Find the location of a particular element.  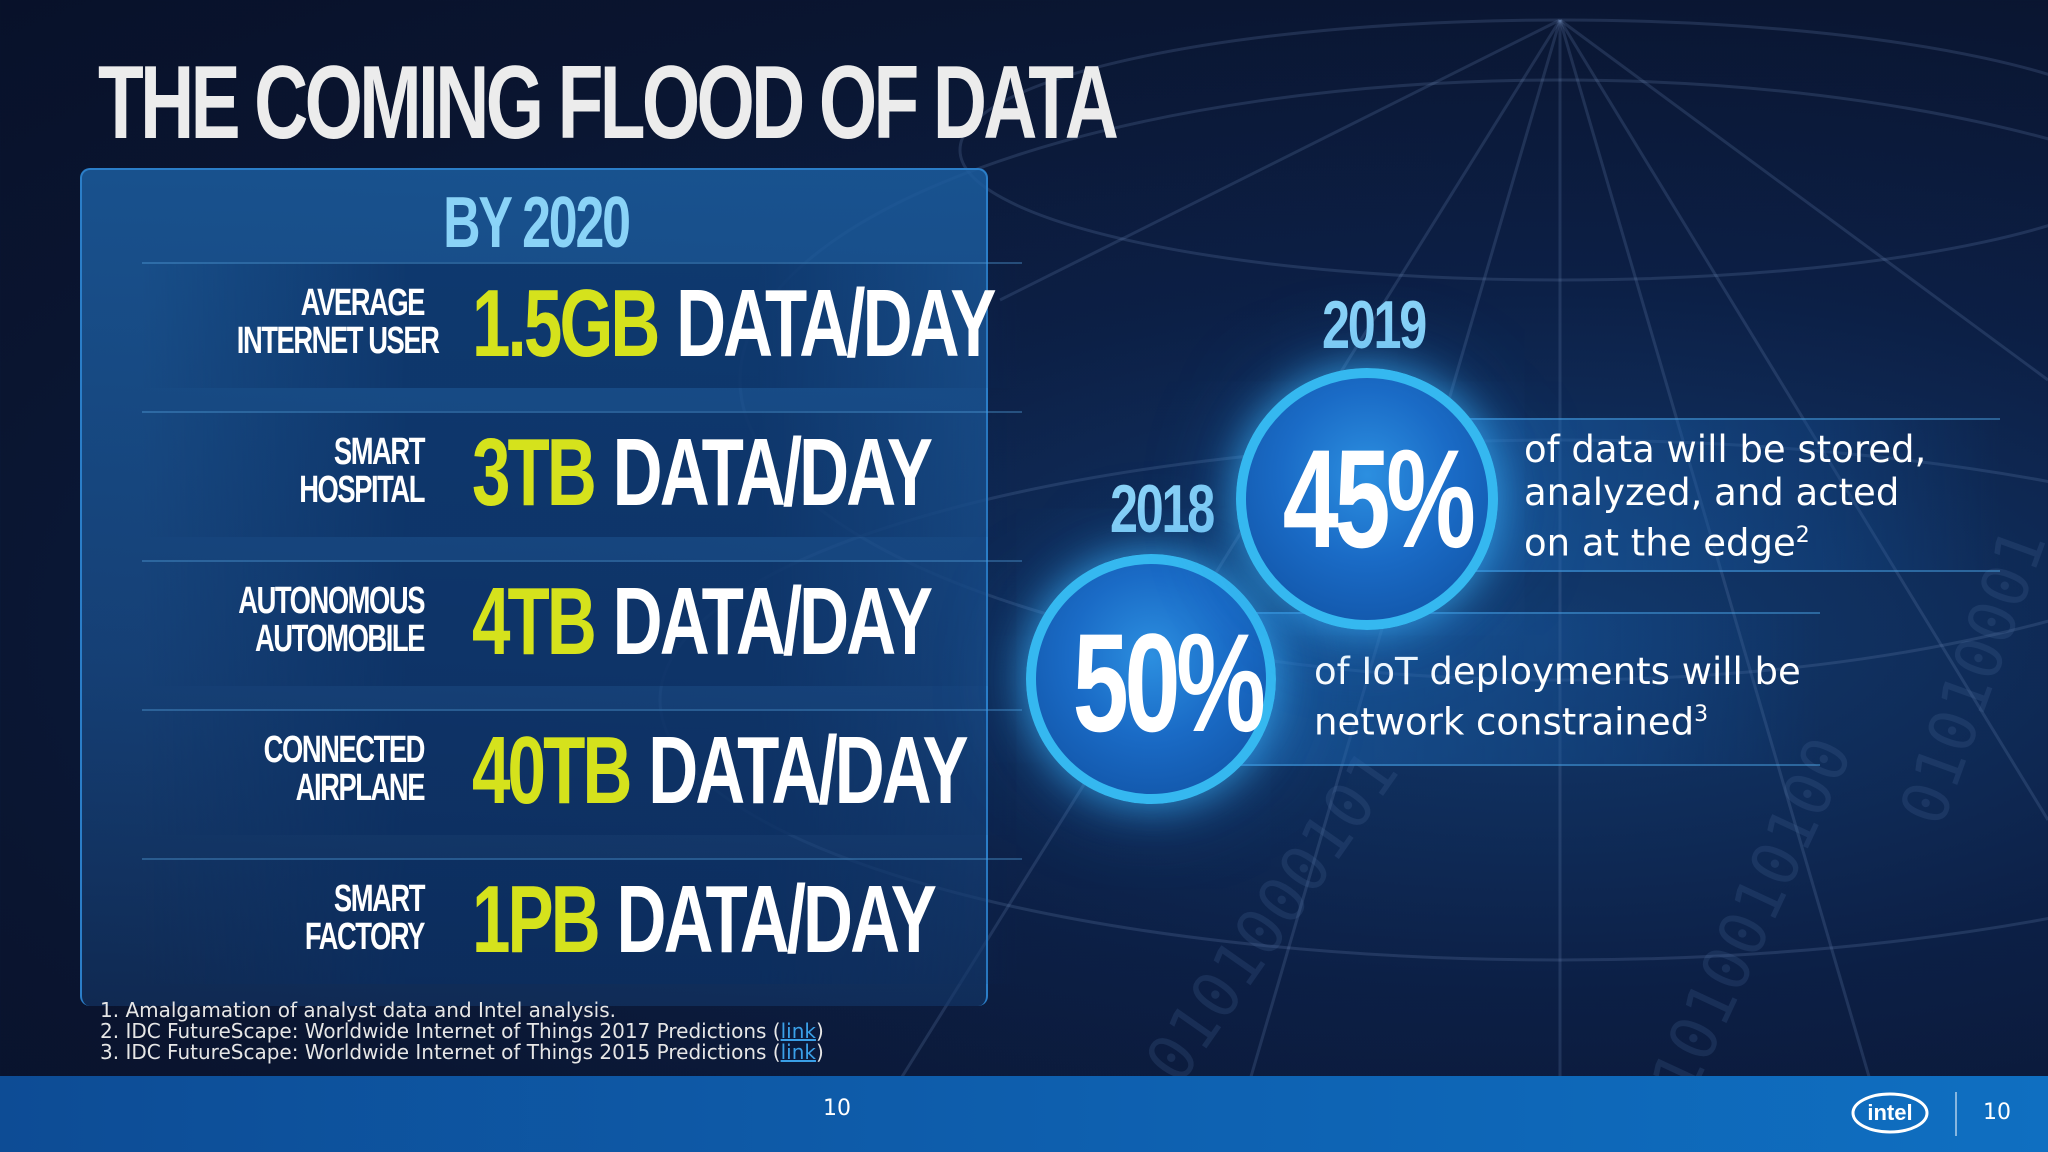

binary-digits-decoration: 1010010100 is located at coordinates (1752, 917).